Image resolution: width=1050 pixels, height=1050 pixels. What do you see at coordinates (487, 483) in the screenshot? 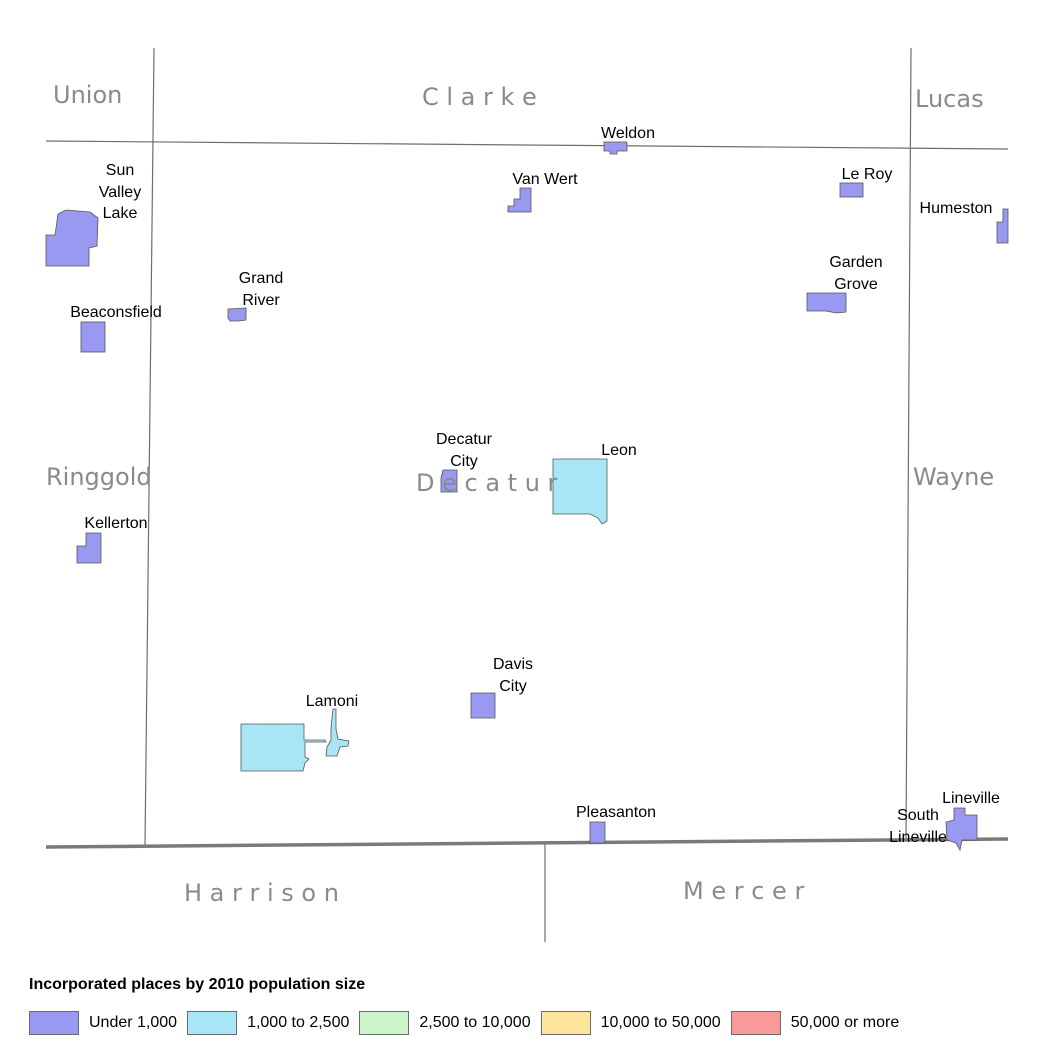
I see `county-label-decatur: D e c a t u r` at bounding box center [487, 483].